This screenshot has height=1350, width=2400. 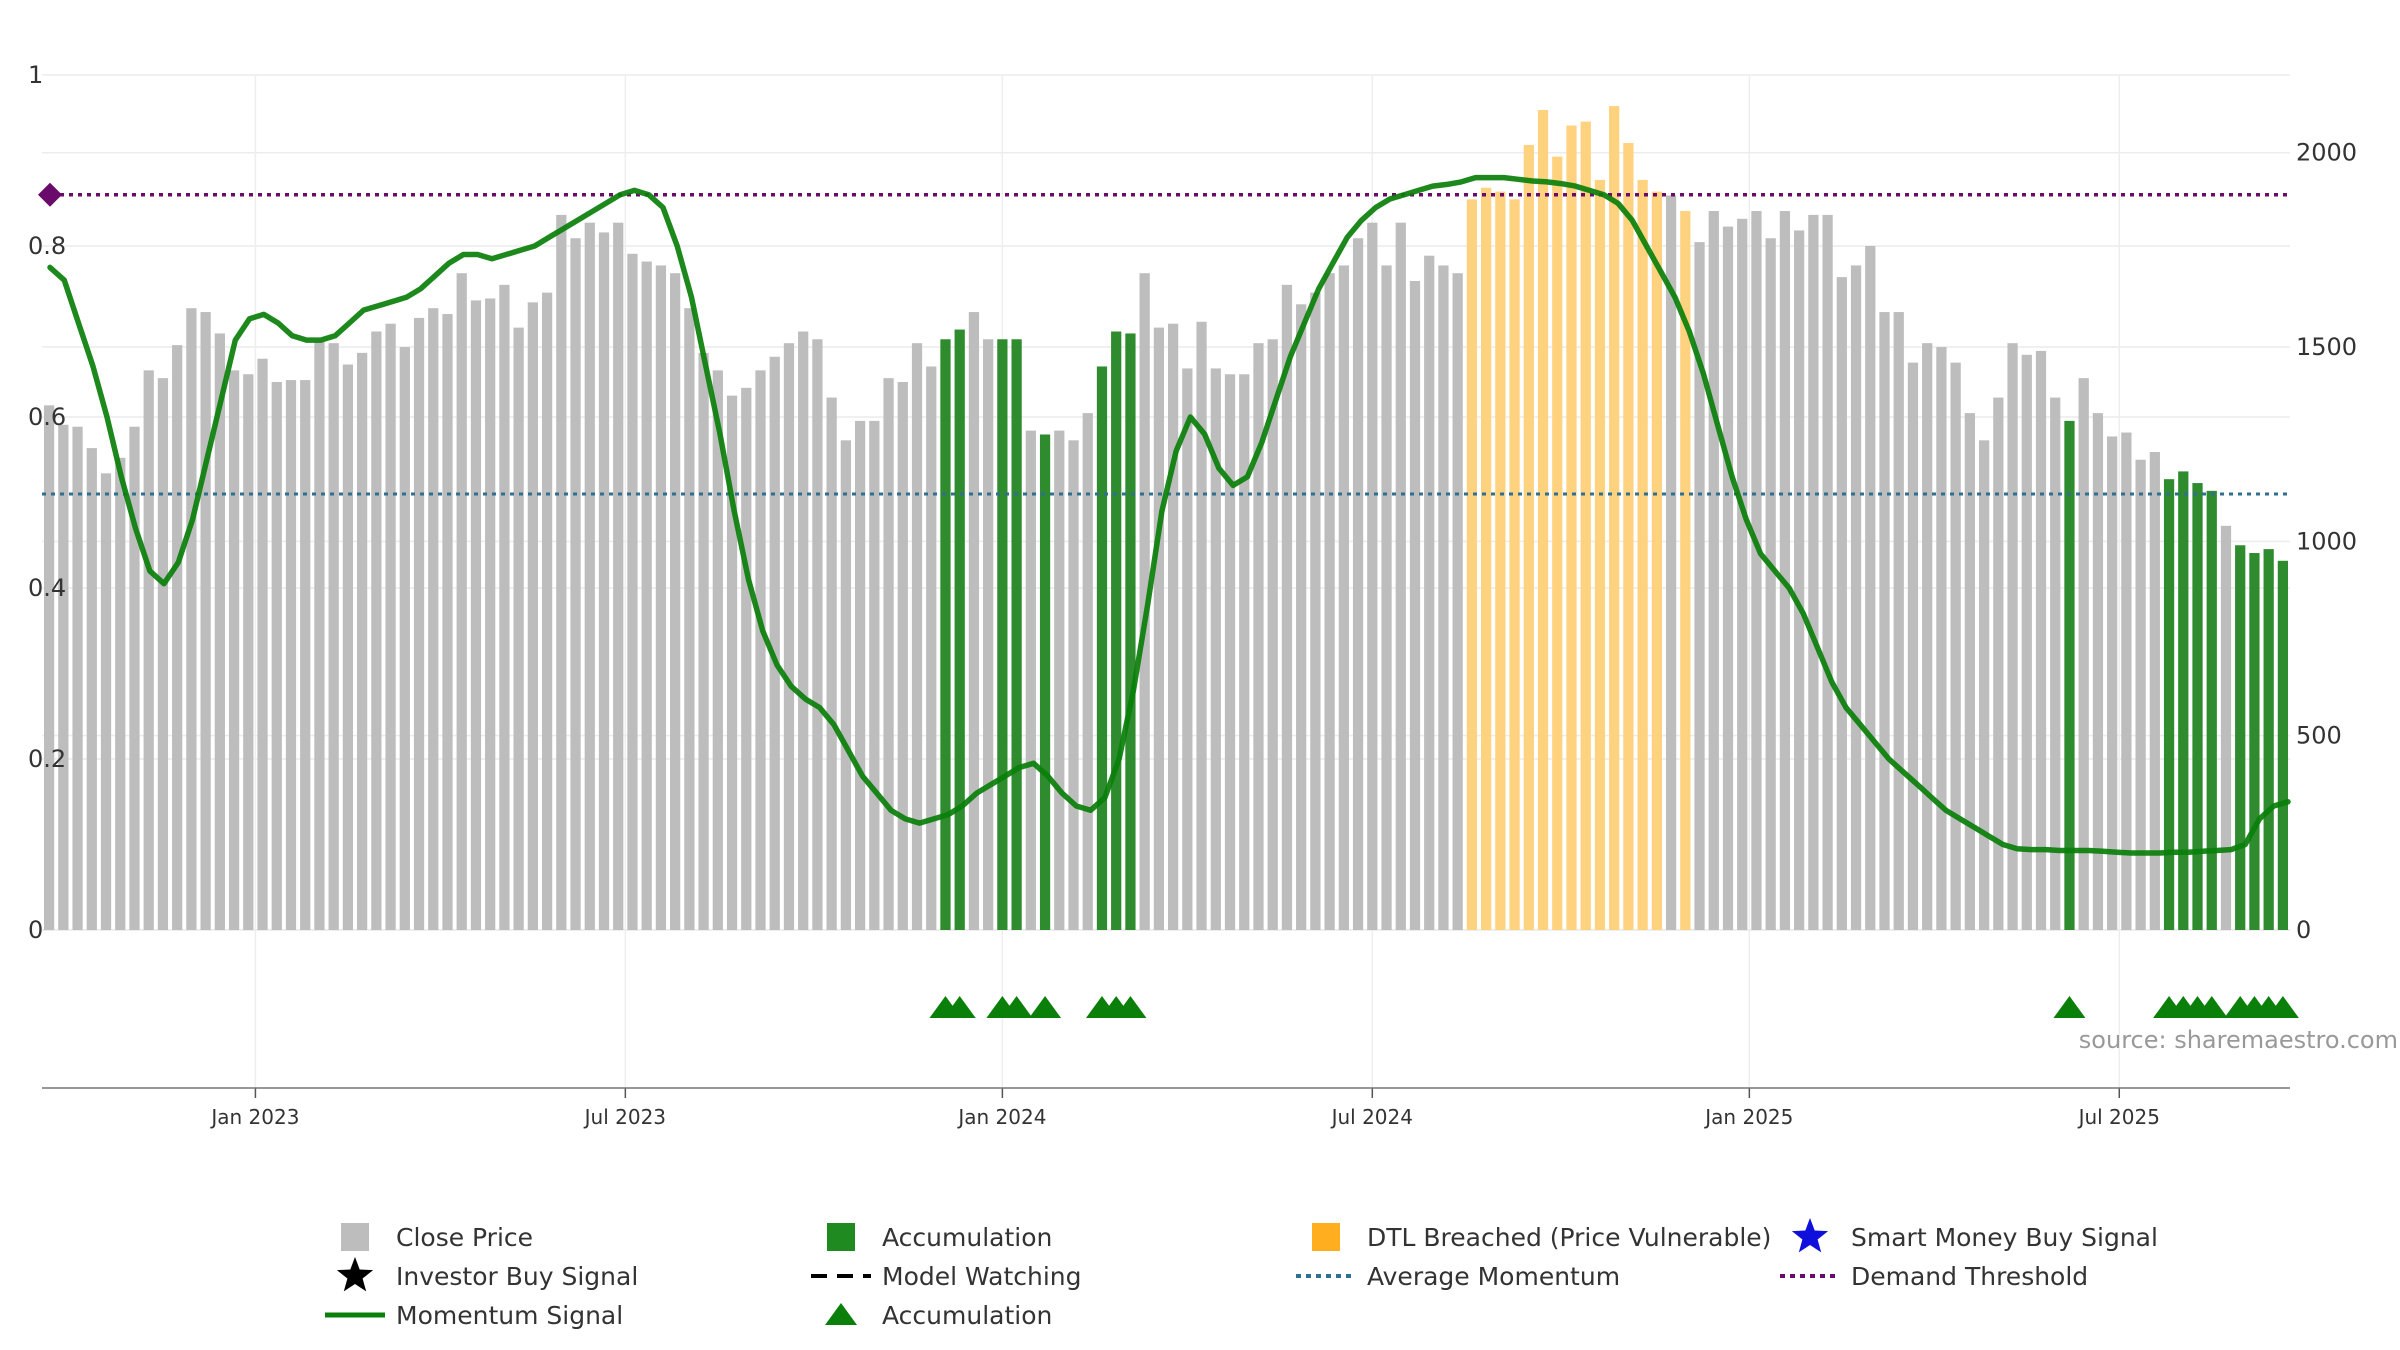 What do you see at coordinates (1371, 1117) in the screenshot?
I see `x-tick-label: Jul 2024` at bounding box center [1371, 1117].